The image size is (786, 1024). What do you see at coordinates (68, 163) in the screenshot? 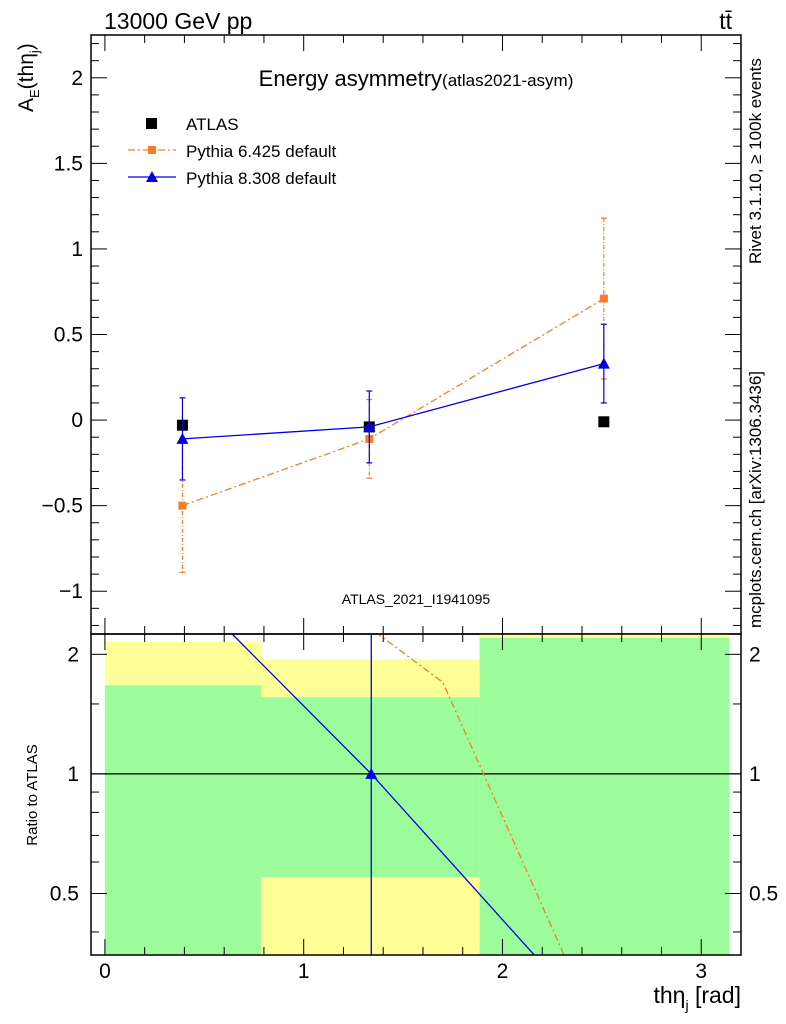
I see `main-y-tick-label: 1.5` at bounding box center [68, 163].